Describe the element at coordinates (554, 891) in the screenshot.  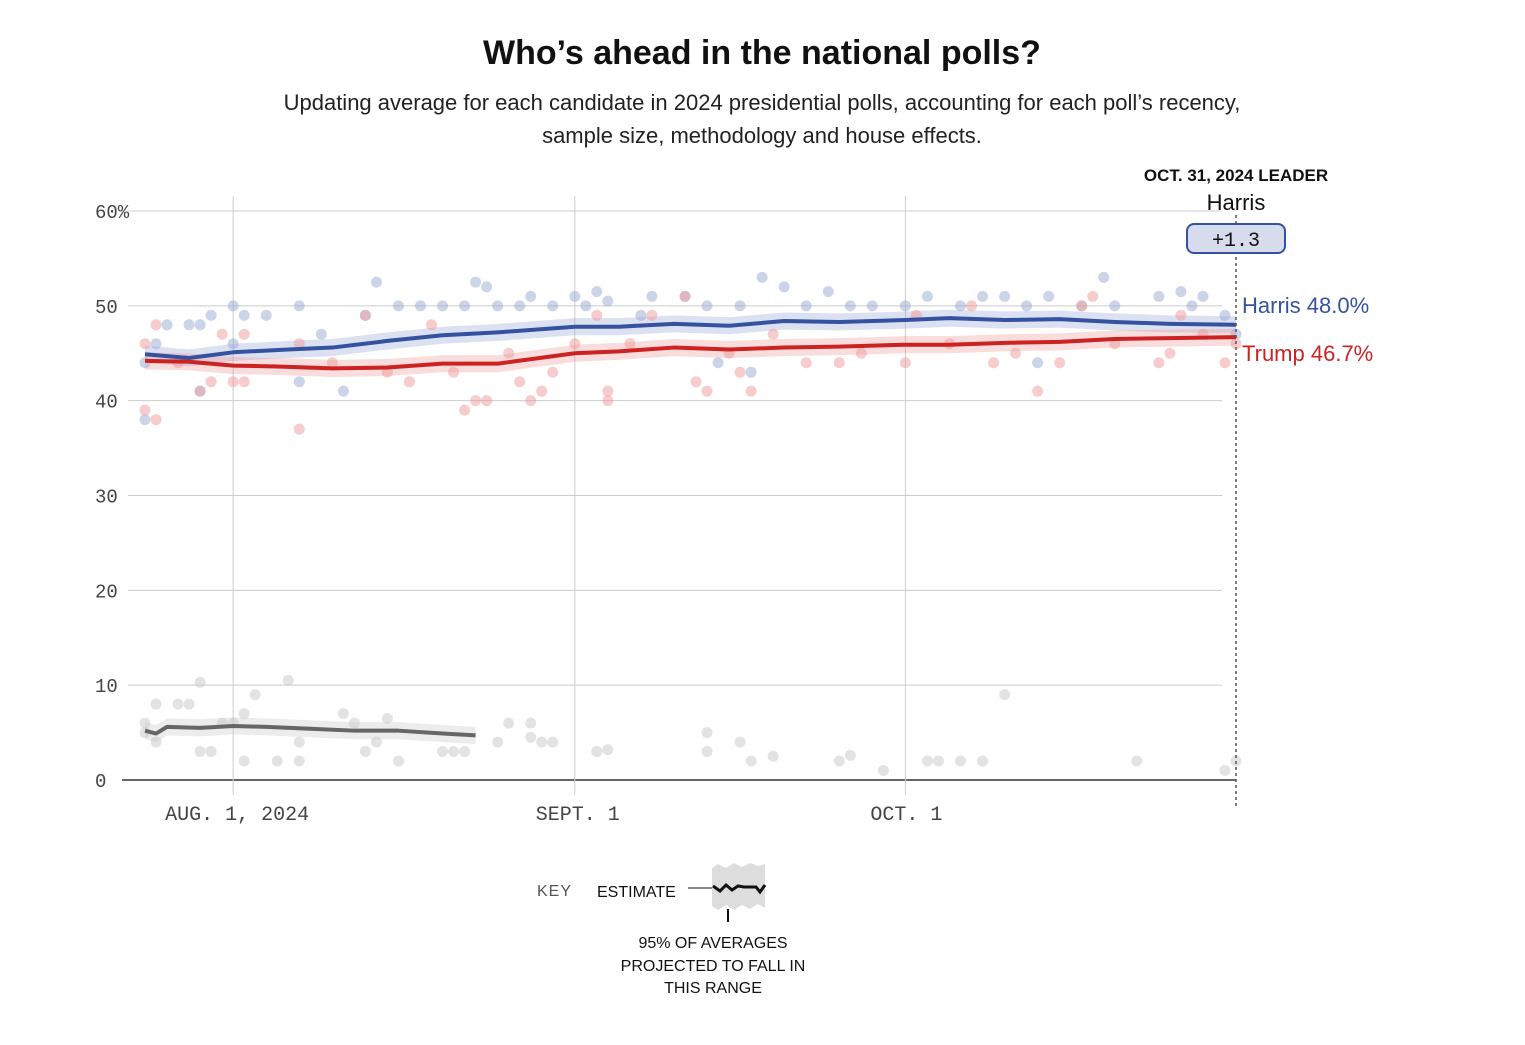
I see `key-label: KEY` at that location.